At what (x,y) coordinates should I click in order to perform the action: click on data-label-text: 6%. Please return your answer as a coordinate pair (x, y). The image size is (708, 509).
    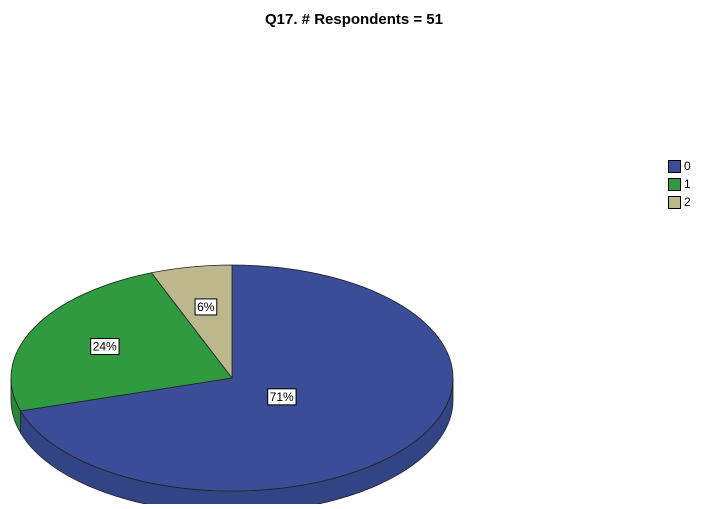
    Looking at the image, I should click on (206, 307).